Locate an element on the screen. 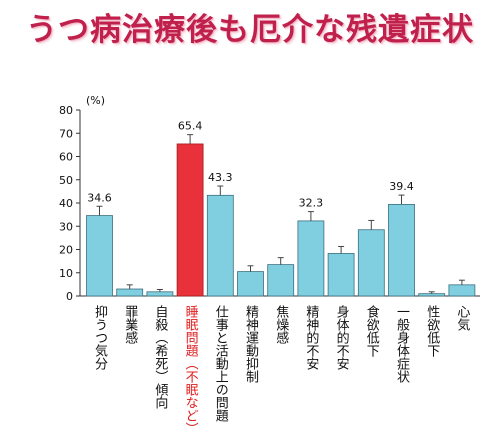  y-tick-label: 50 is located at coordinates (66, 180).